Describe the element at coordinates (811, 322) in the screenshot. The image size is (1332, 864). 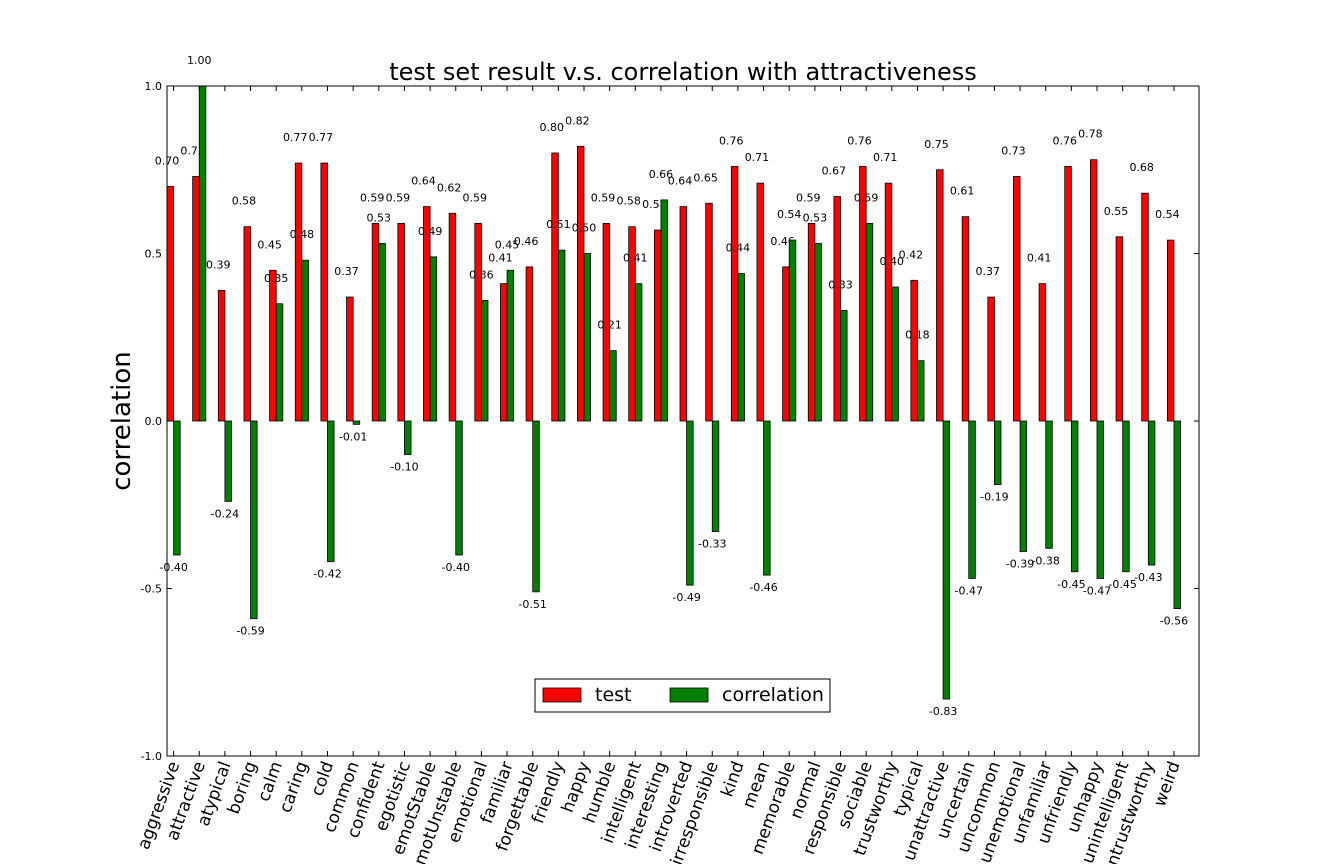
I see `bar-test-normal` at that location.